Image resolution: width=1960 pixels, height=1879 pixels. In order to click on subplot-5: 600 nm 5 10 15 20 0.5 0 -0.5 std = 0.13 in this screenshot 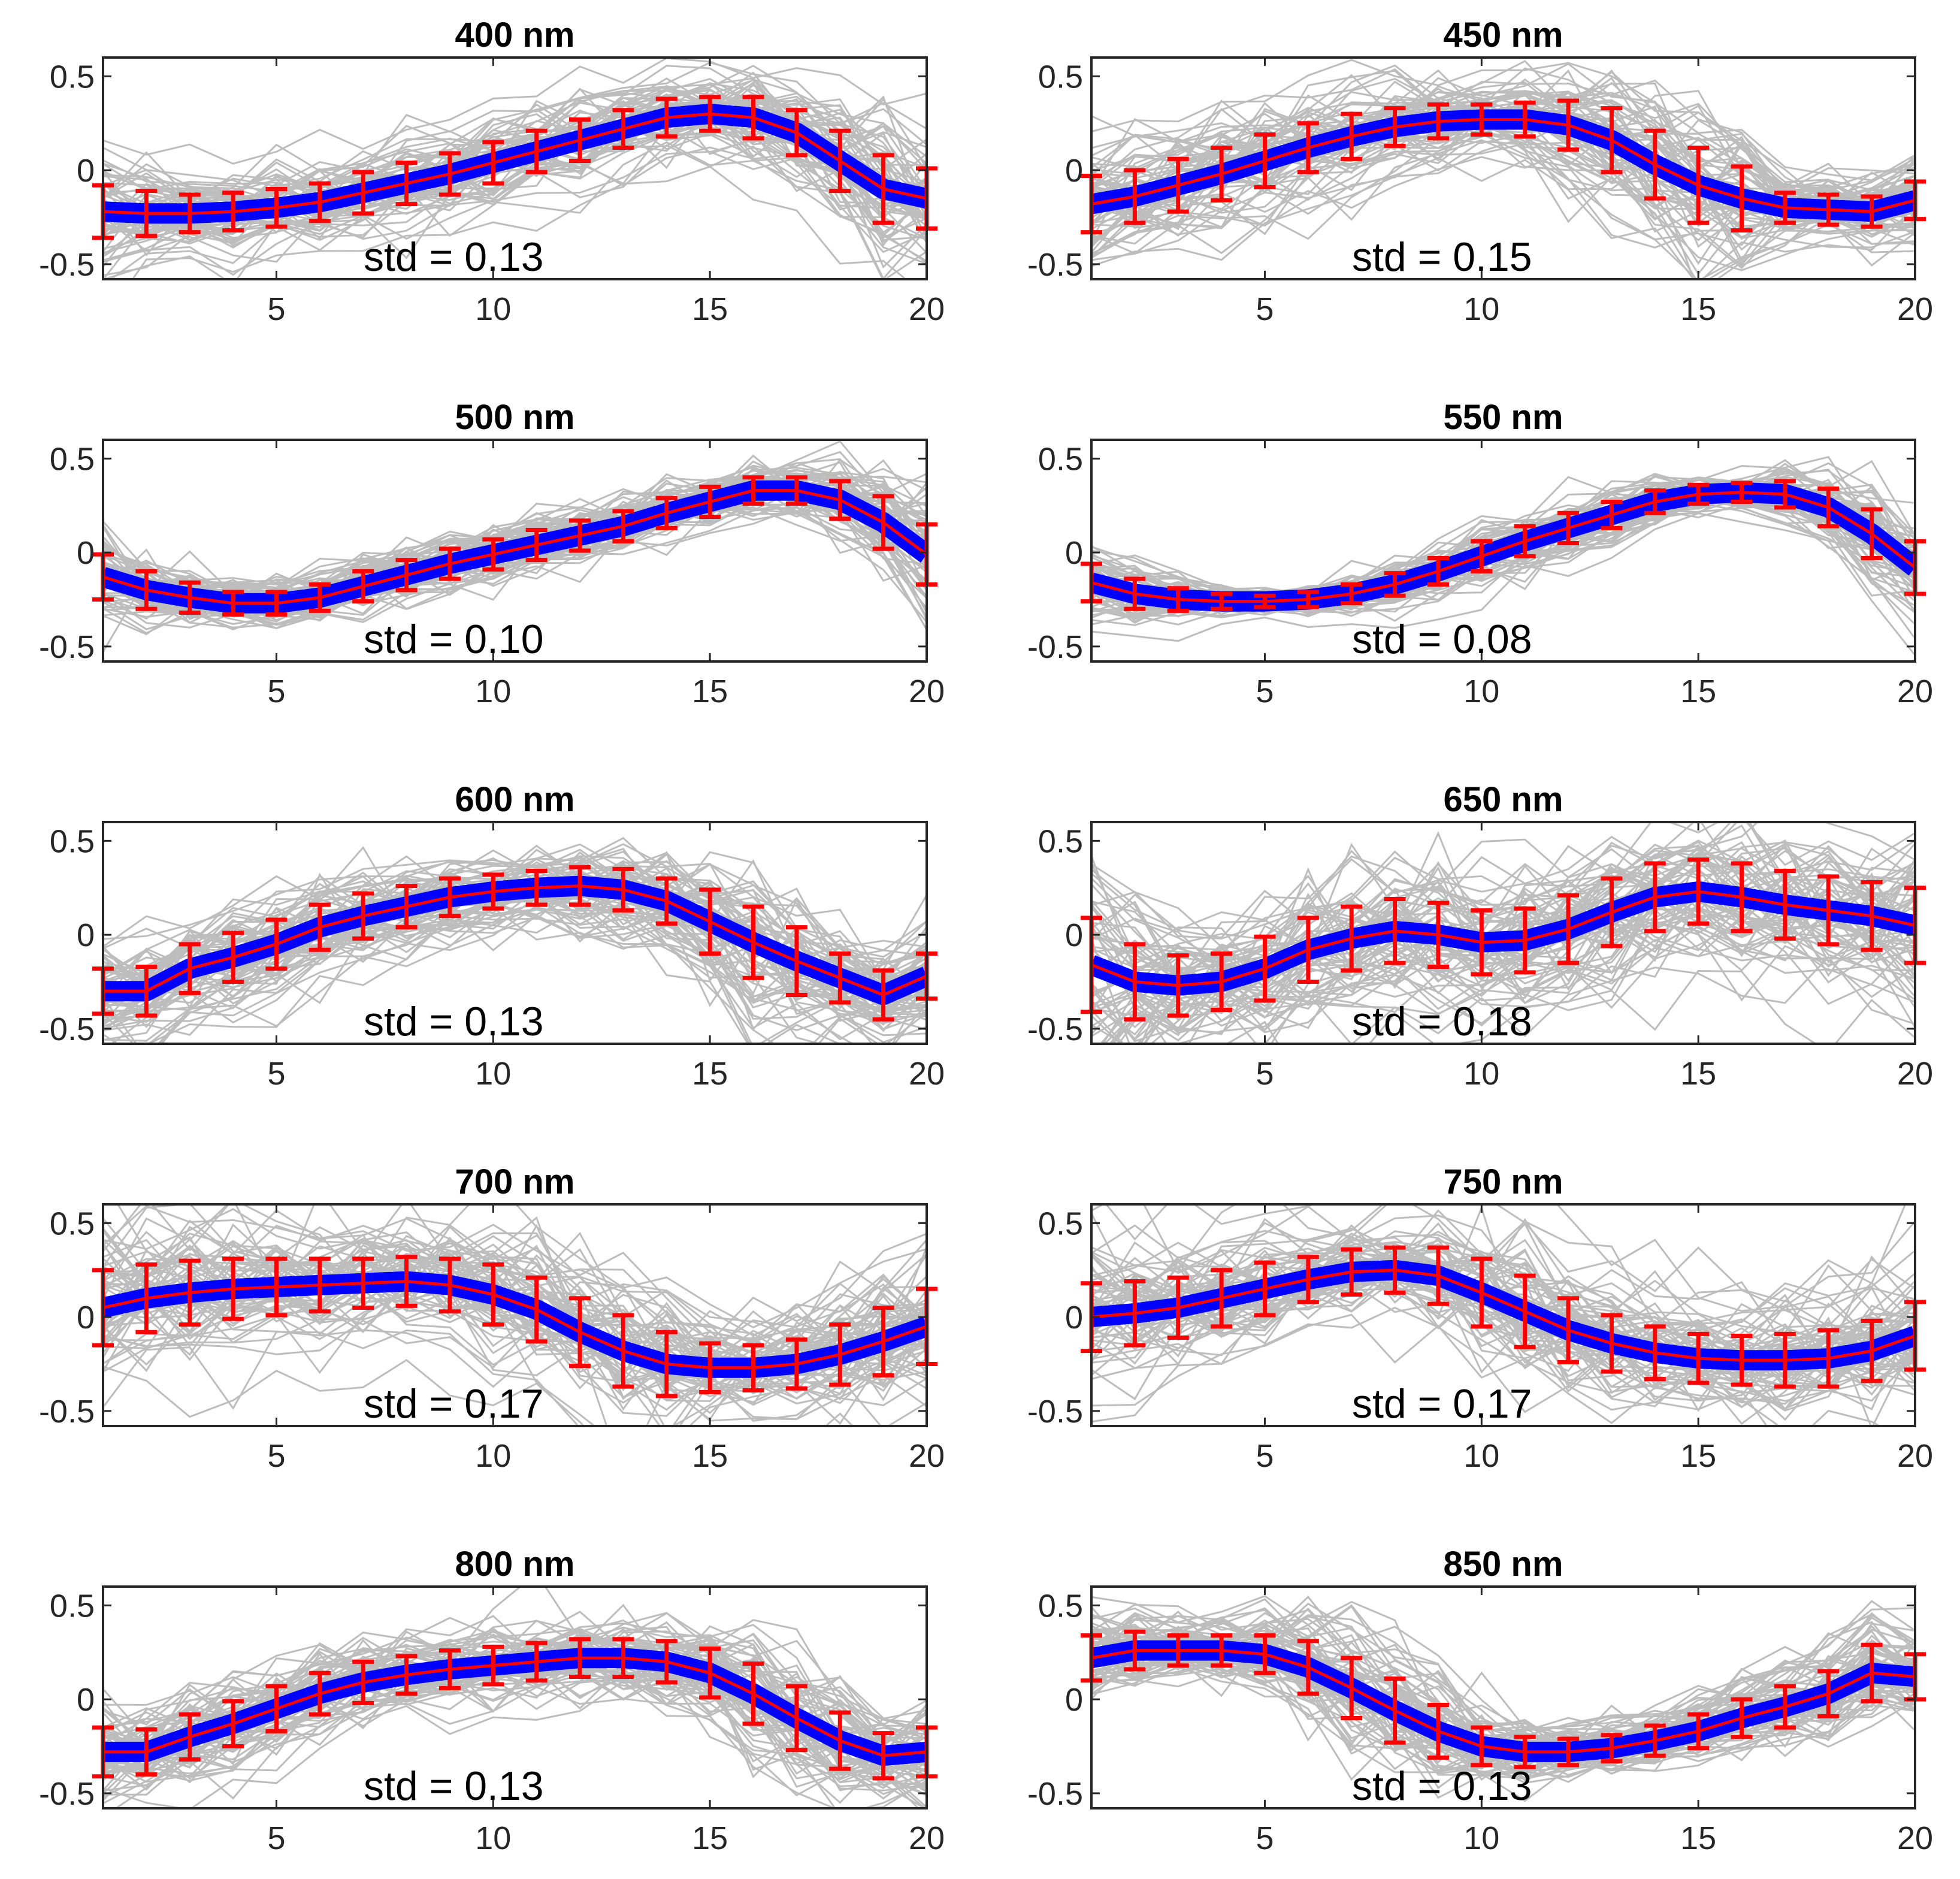, I will do `click(492, 936)`.